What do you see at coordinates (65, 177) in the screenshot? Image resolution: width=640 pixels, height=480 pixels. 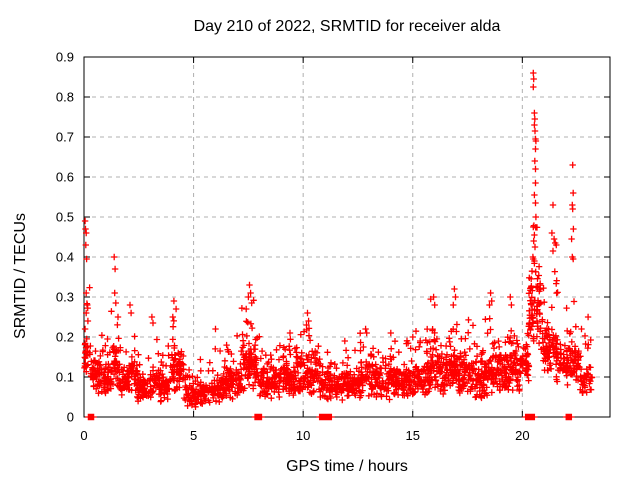 I see `y-tick-label: 0.6` at bounding box center [65, 177].